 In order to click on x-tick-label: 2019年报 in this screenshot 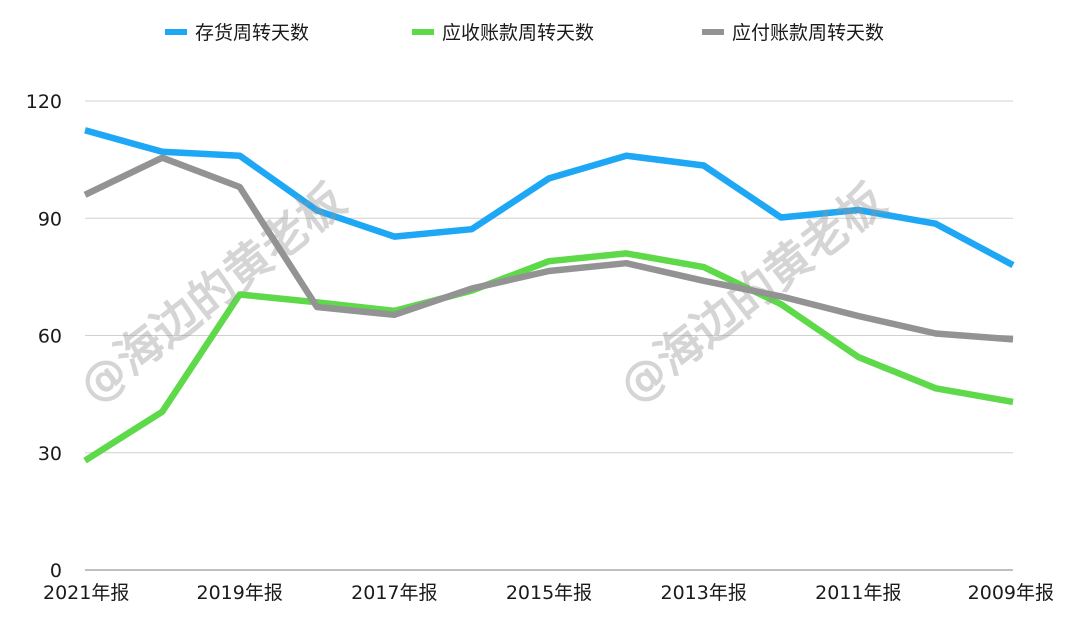, I will do `click(239, 593)`.